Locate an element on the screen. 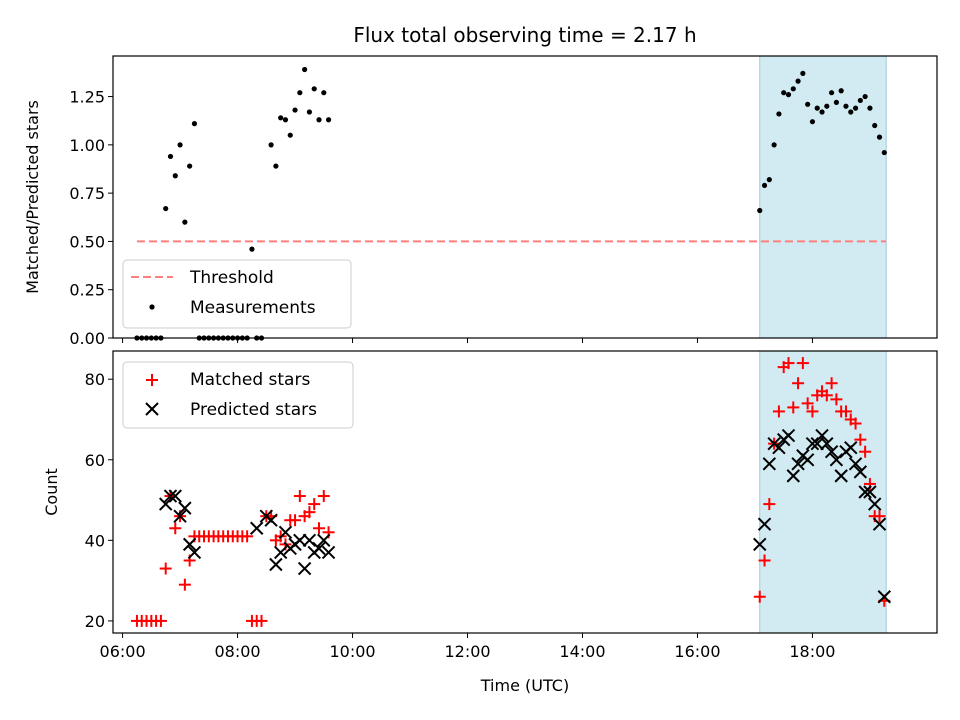  y-tick-label: 40 is located at coordinates (95, 540).